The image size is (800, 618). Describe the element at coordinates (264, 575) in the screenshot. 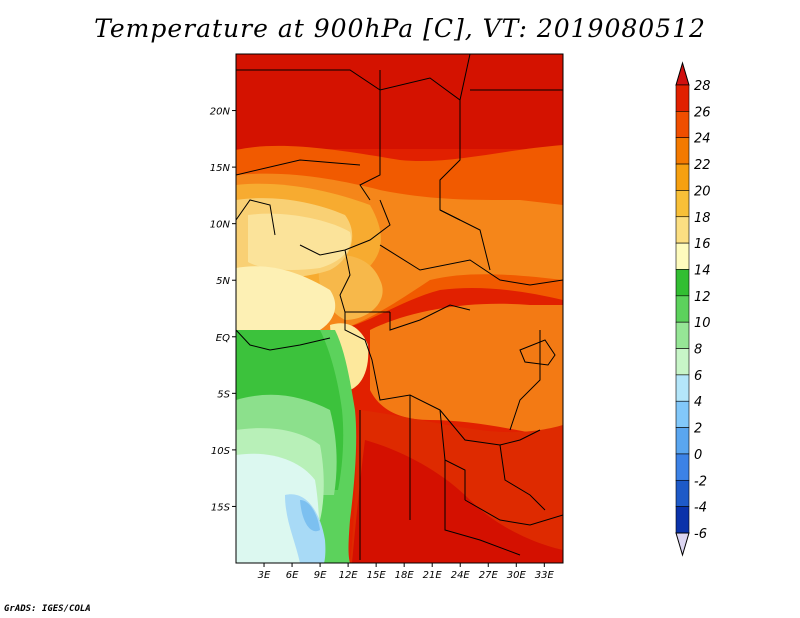

I see `lon-tick-label: 3E` at that location.